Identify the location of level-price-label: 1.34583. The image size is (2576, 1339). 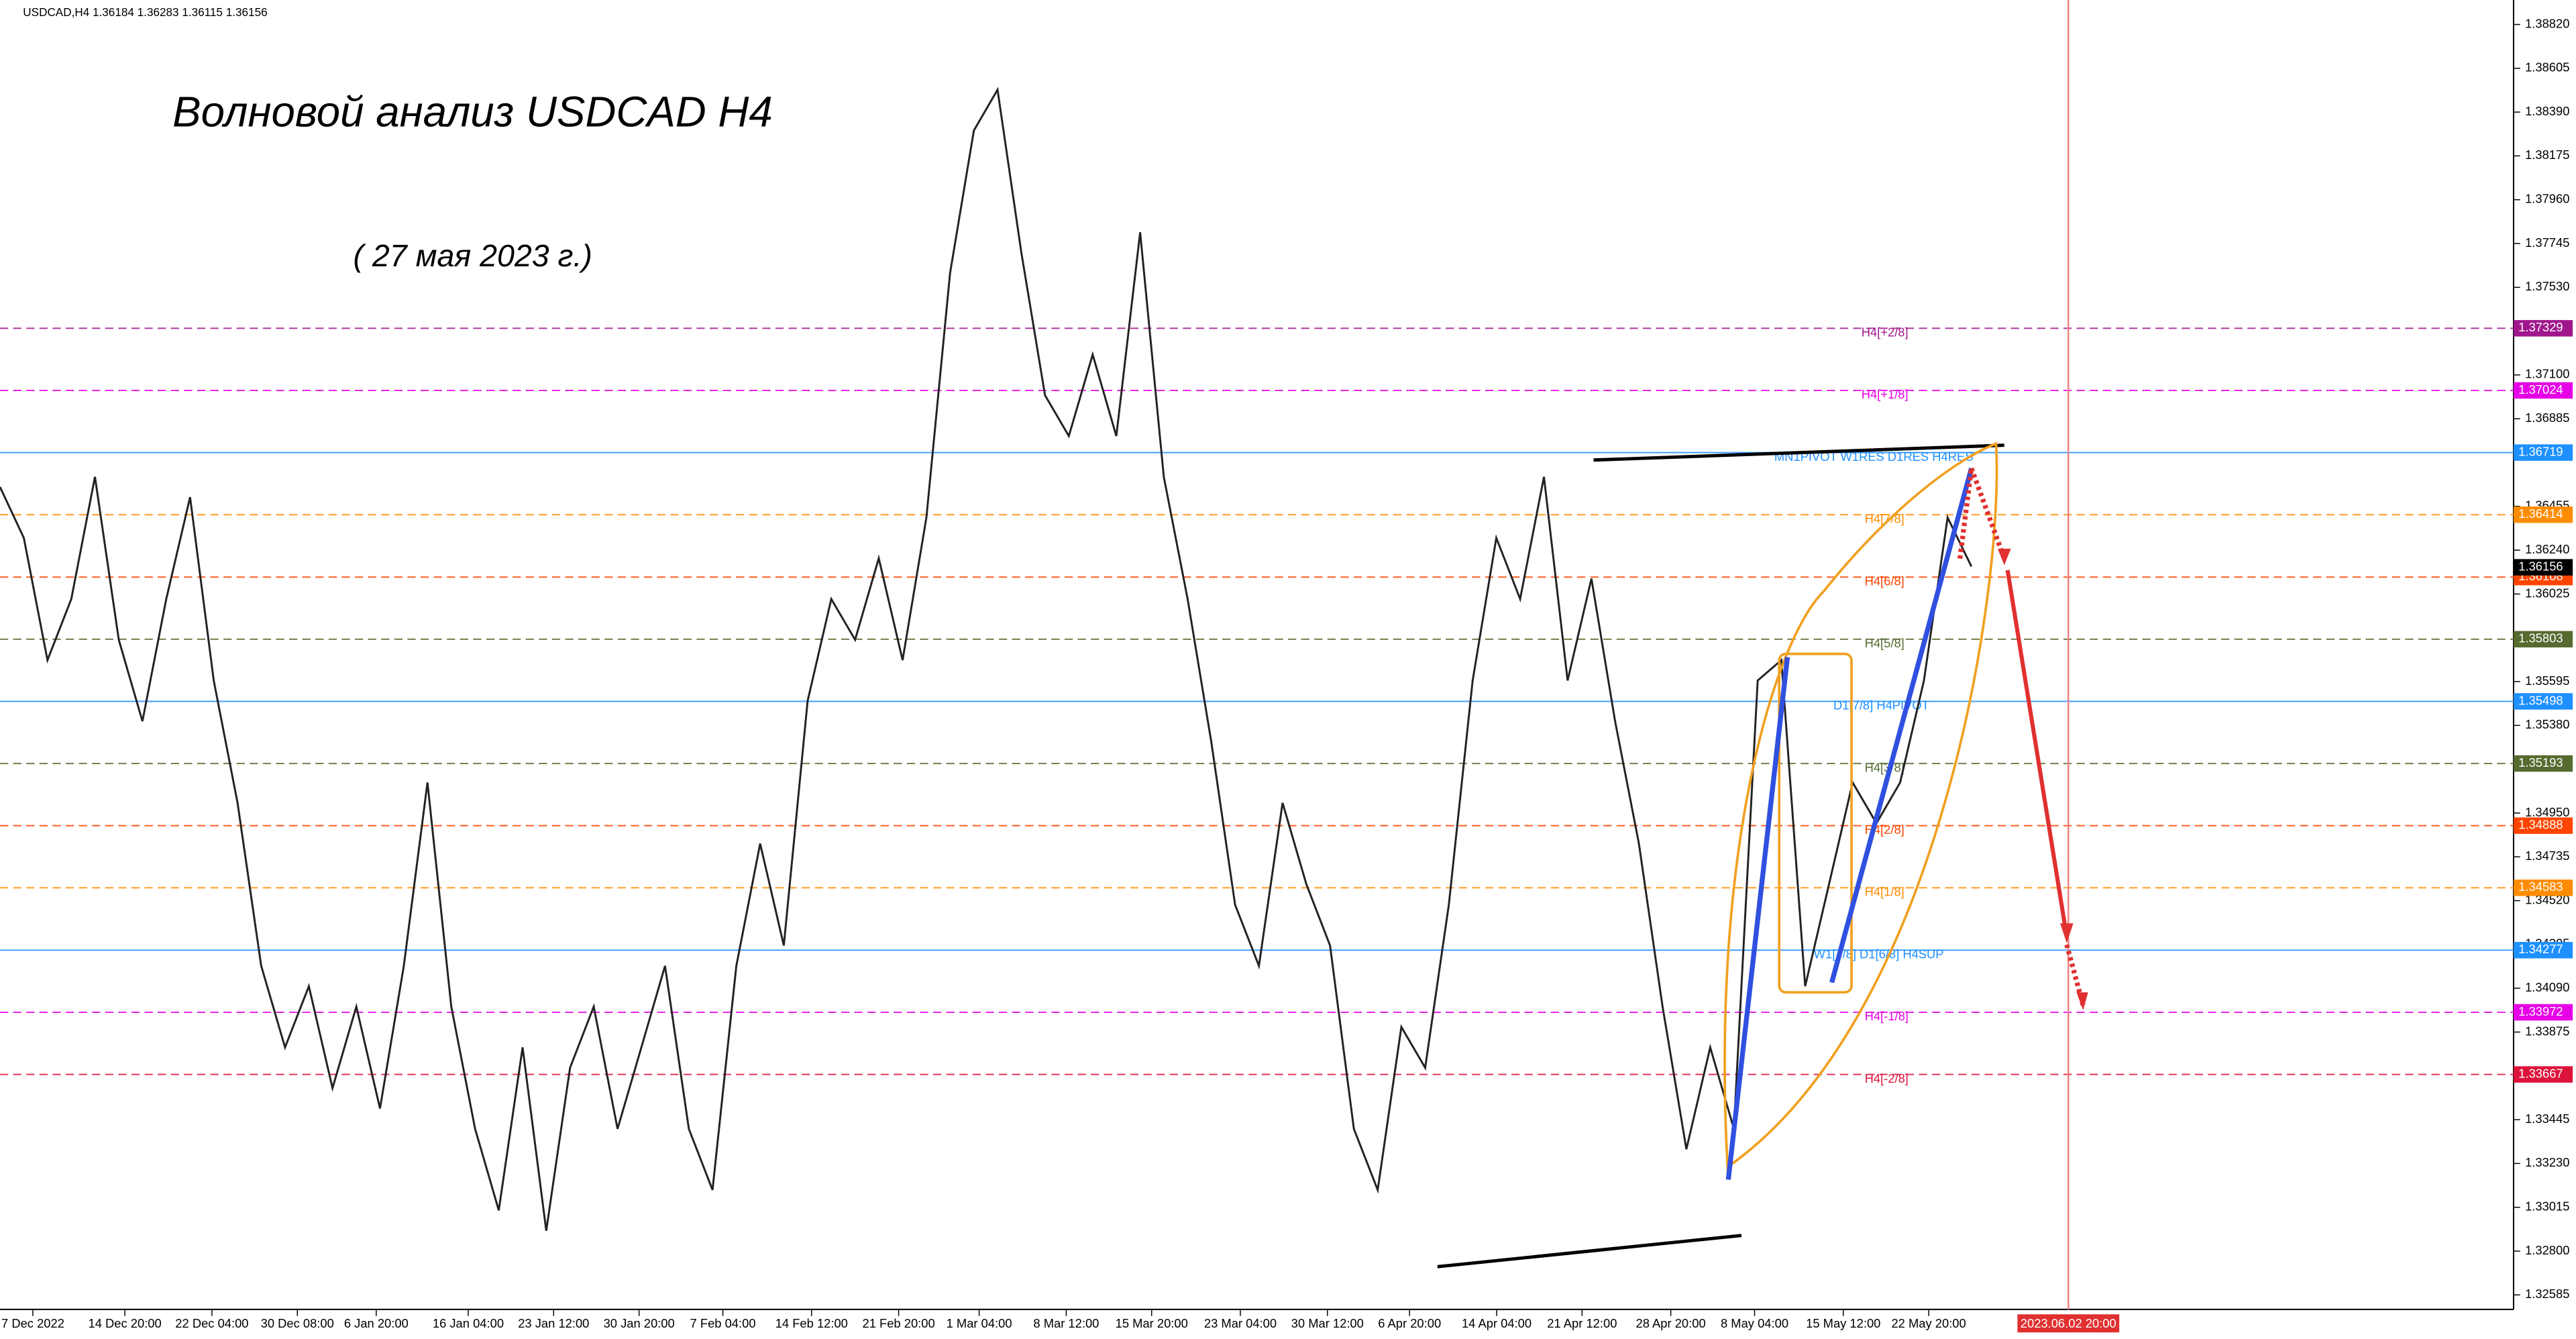
(2540, 886).